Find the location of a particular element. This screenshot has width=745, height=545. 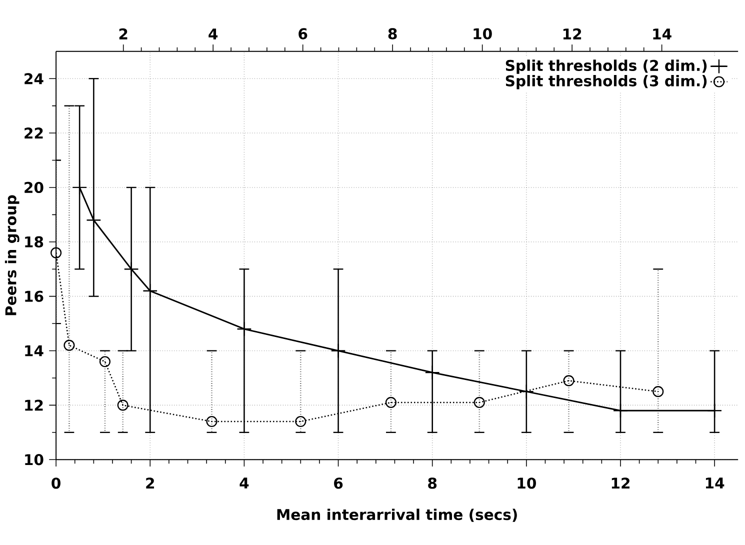

y-tick-label: 20 is located at coordinates (34, 188).